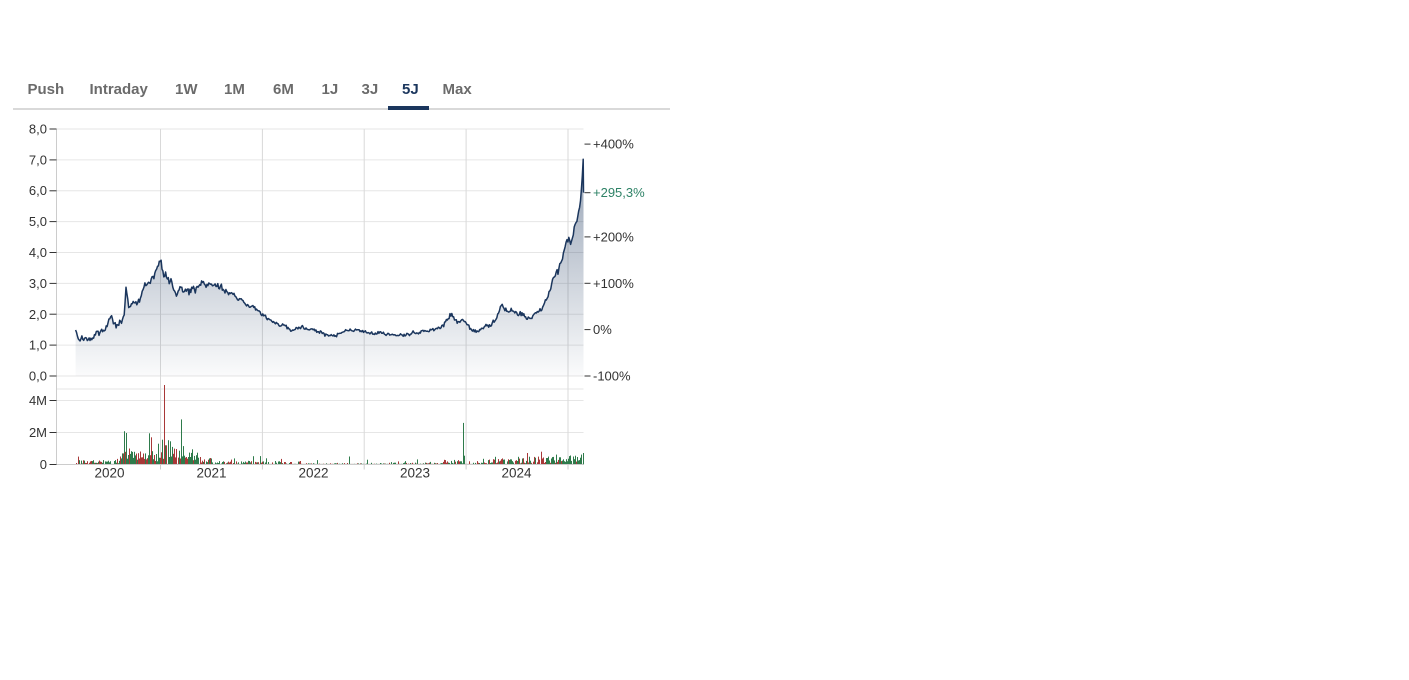 The height and width of the screenshot is (680, 1409). I want to click on svg-text: 3,0, so click(38, 283).